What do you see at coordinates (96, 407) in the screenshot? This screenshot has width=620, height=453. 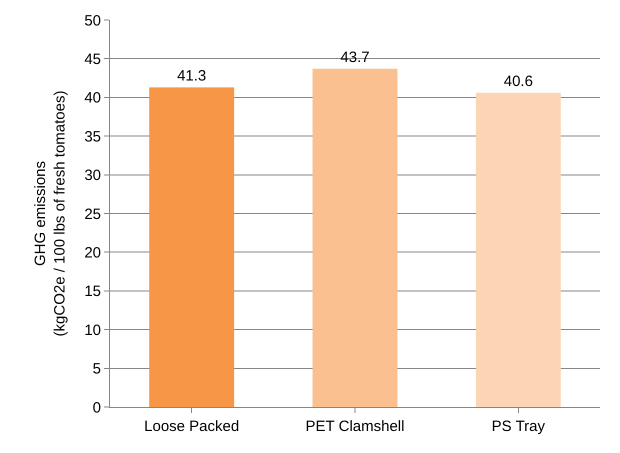 I see `y-tick-label: 0` at bounding box center [96, 407].